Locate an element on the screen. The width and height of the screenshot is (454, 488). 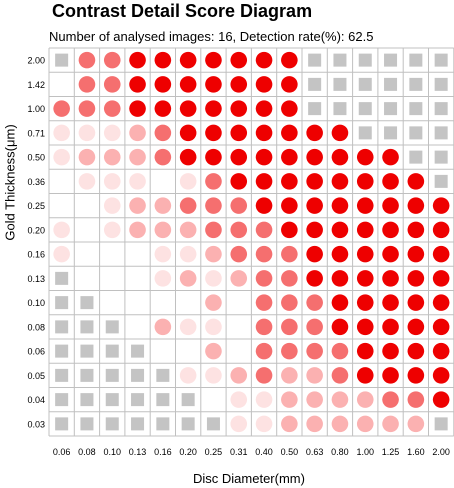
y-tick-label: 0.25 is located at coordinates (36, 206).